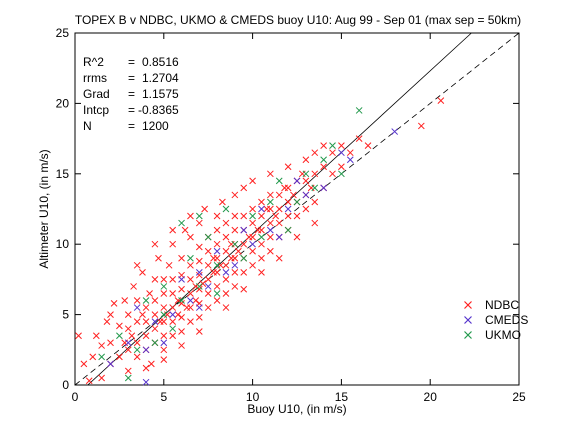  I want to click on stat-r2-eq: =, so click(131, 62).